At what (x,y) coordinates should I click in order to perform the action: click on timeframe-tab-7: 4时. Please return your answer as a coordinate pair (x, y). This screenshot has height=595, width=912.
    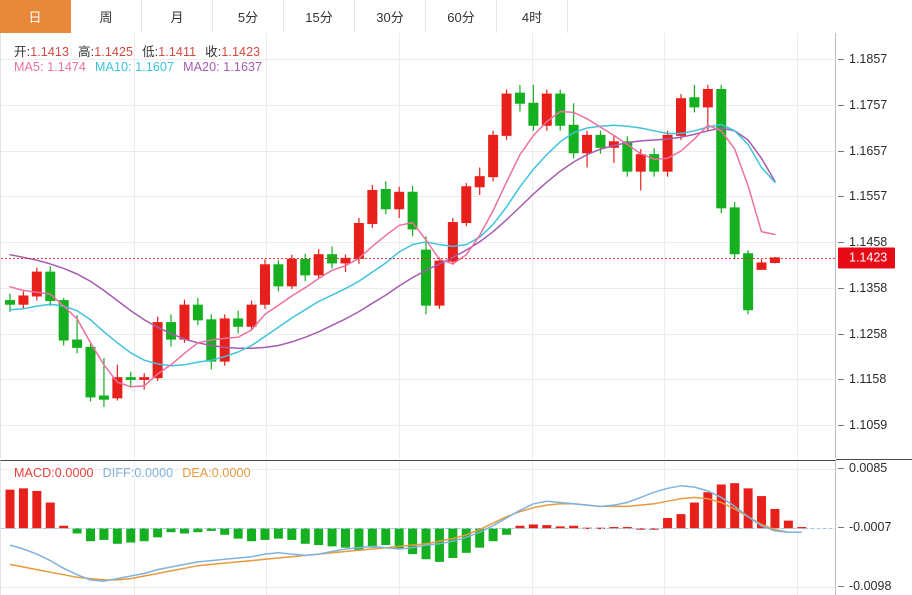
    Looking at the image, I should click on (532, 16).